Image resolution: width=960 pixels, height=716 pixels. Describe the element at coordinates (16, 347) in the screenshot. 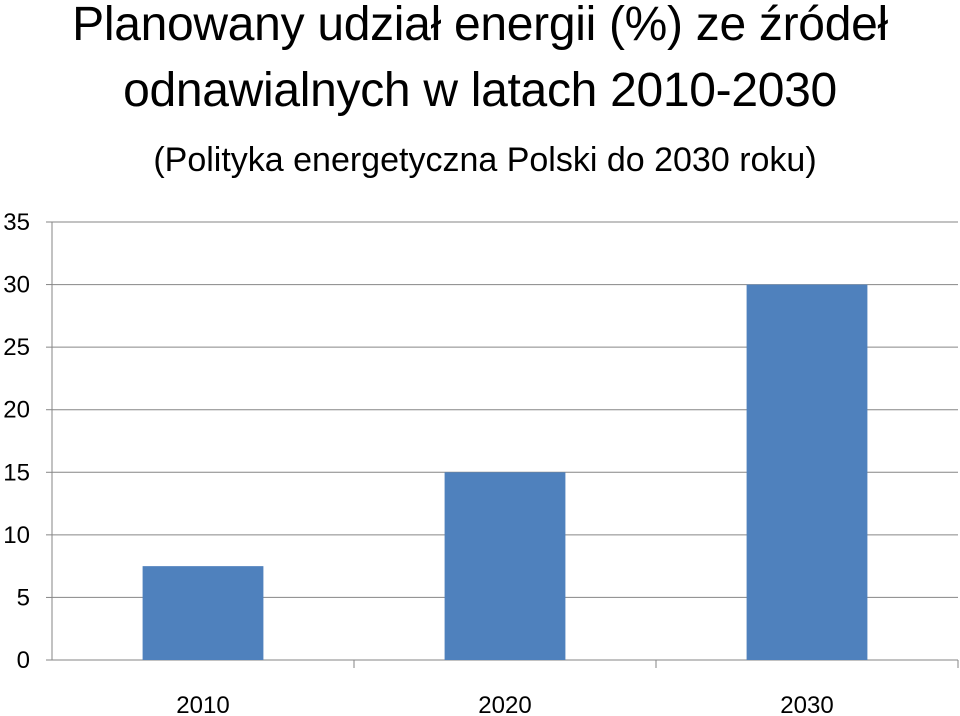

I see `y-tick-label: 25` at that location.